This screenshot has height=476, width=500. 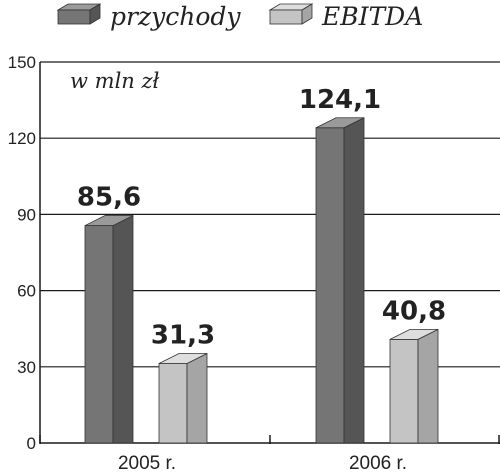 What do you see at coordinates (26, 367) in the screenshot?
I see `y-tick-label: 30` at bounding box center [26, 367].